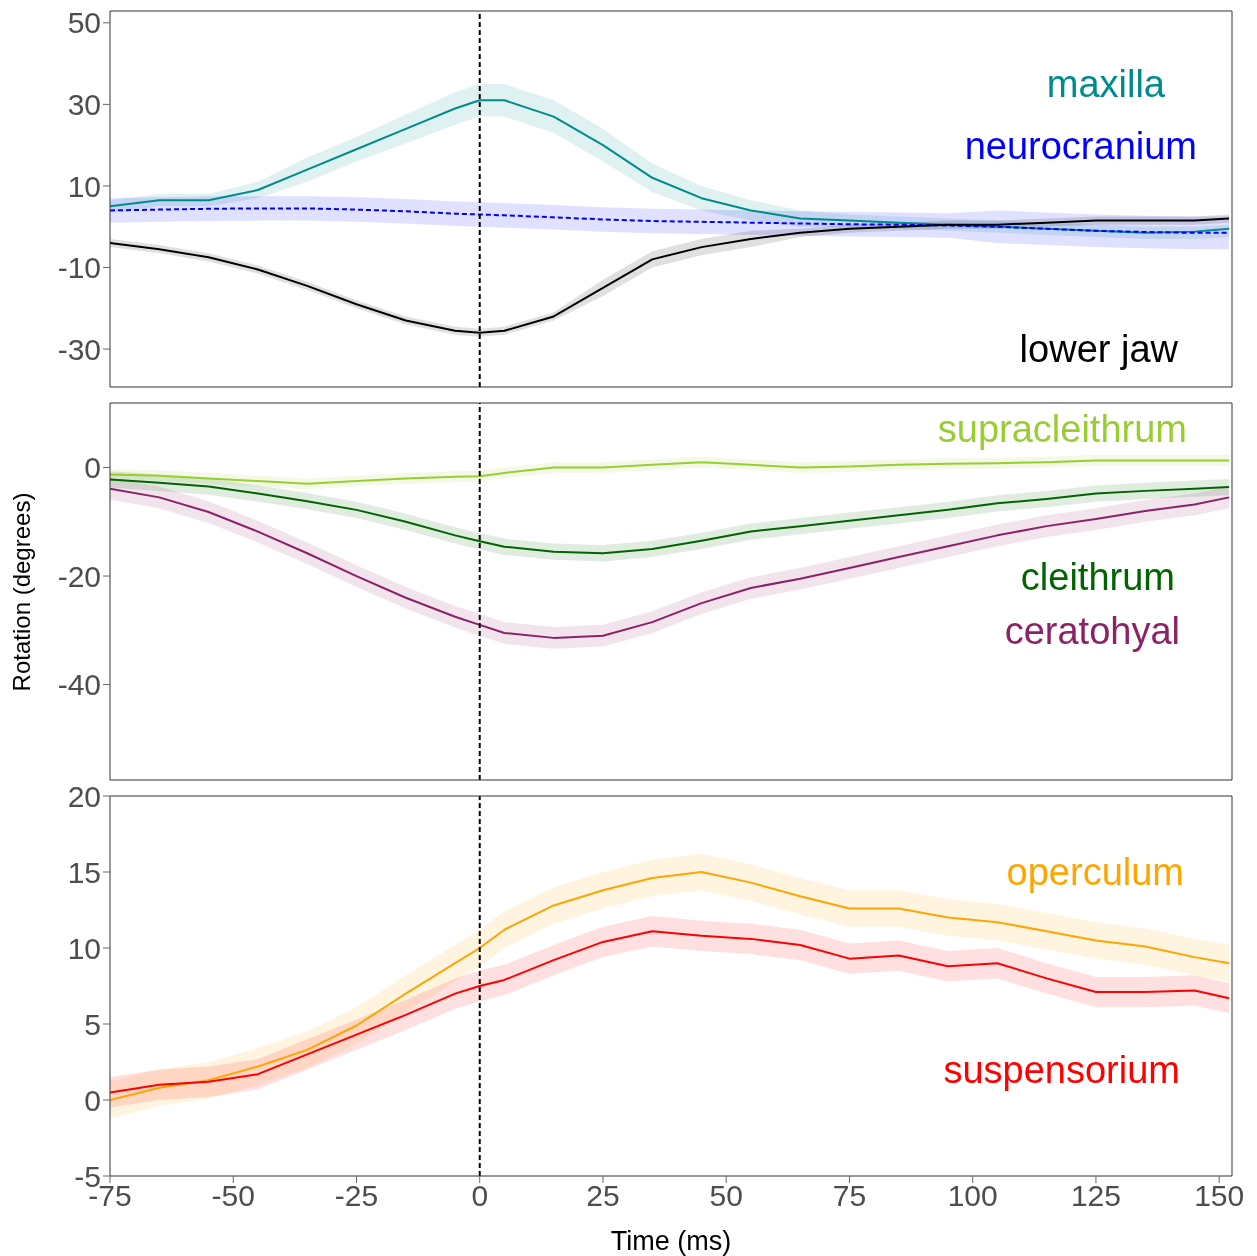 The height and width of the screenshot is (1256, 1257). Describe the element at coordinates (1097, 577) in the screenshot. I see `series-label: cleithrum` at that location.